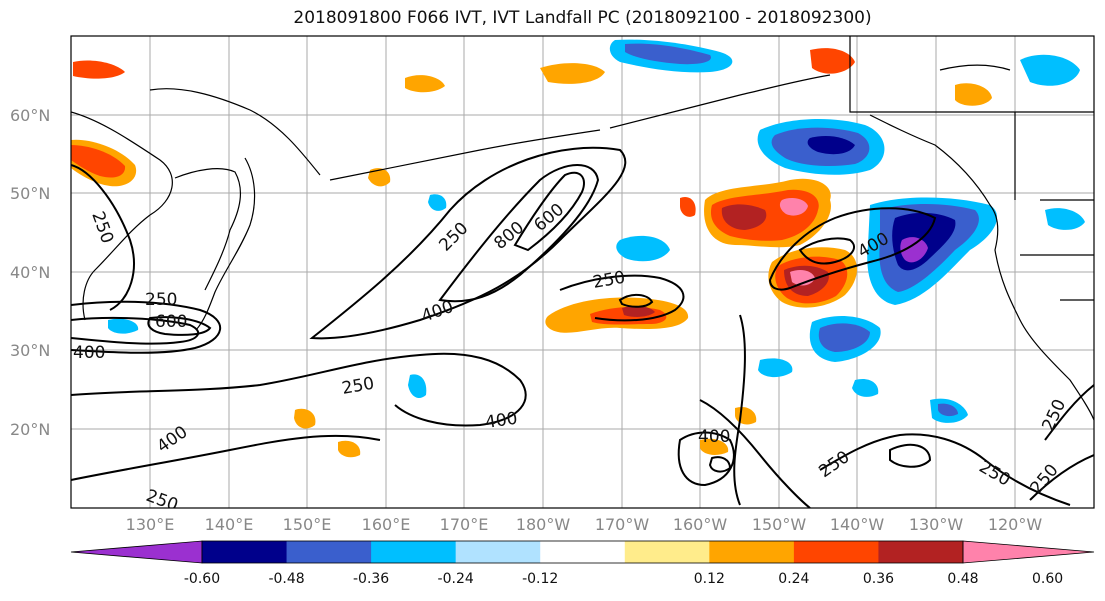 The width and height of the screenshot is (1105, 601). Describe the element at coordinates (371, 579) in the screenshot. I see `colorbar-tick-label: -0.36` at that location.